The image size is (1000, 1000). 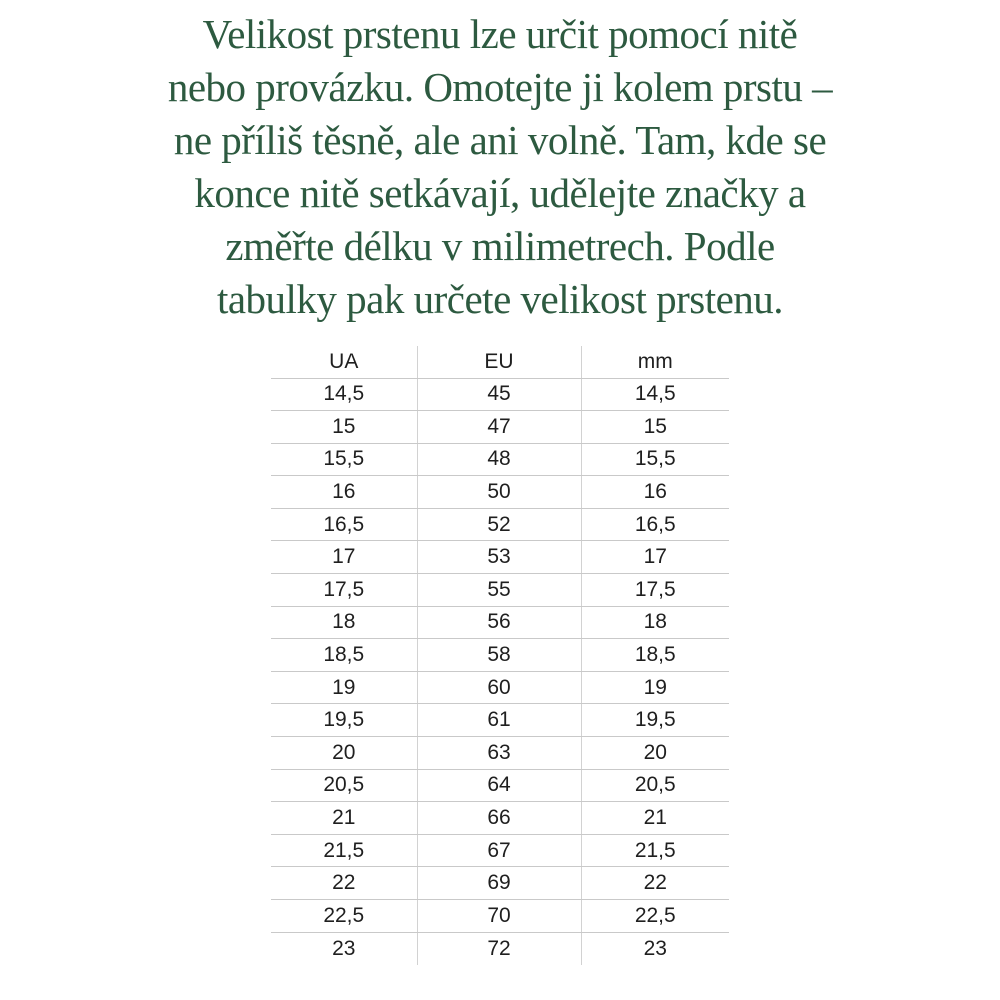 What do you see at coordinates (344, 362) in the screenshot?
I see `column-header-ua: UA` at bounding box center [344, 362].